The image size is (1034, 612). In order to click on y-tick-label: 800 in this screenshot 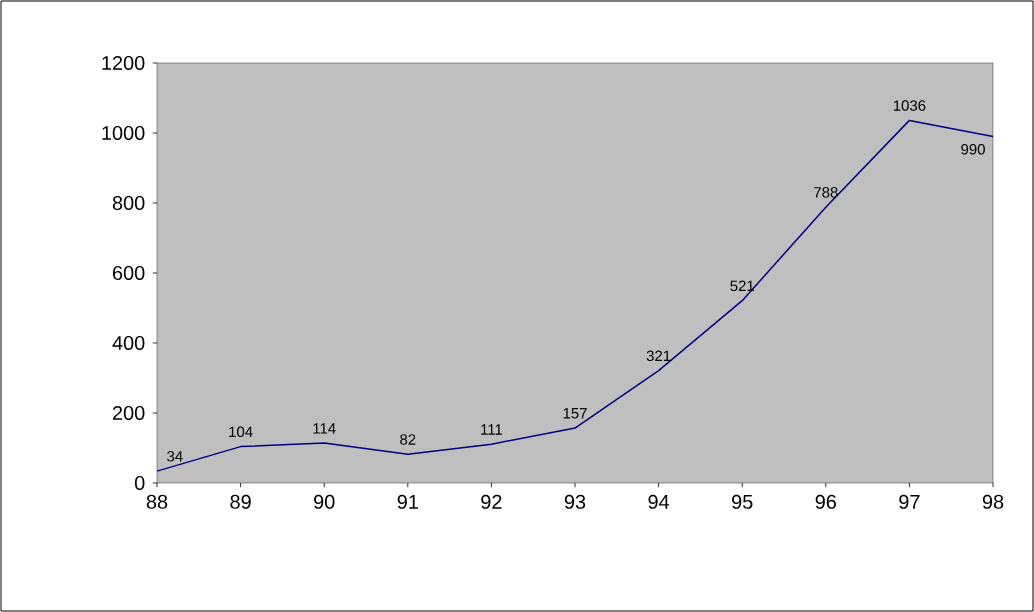, I will do `click(128, 203)`.